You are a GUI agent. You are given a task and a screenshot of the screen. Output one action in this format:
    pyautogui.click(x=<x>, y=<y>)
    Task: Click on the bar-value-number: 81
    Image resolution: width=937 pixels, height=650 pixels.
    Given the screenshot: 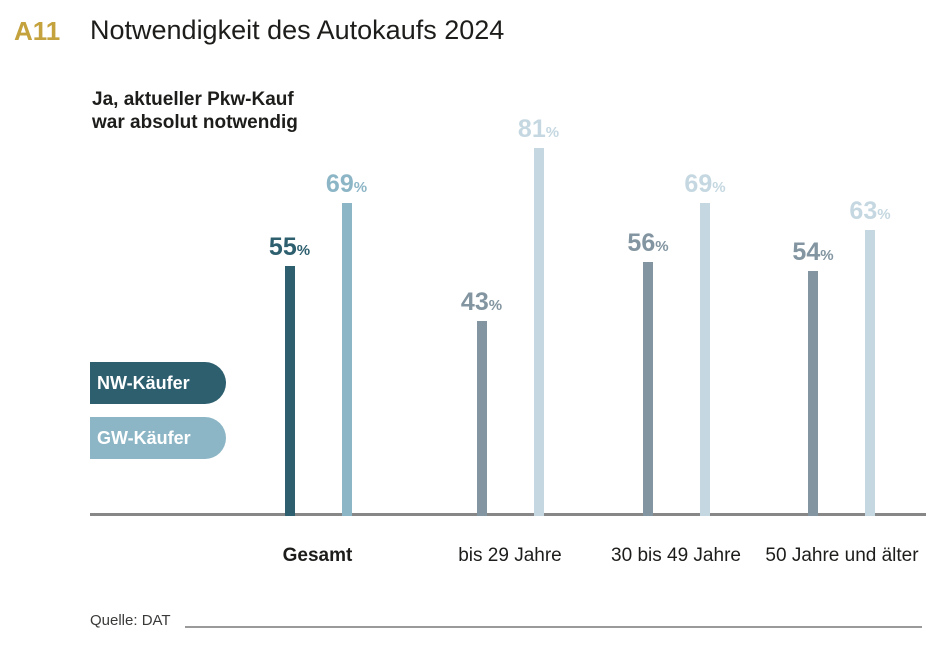 What is the action you would take?
    pyautogui.click(x=531, y=129)
    